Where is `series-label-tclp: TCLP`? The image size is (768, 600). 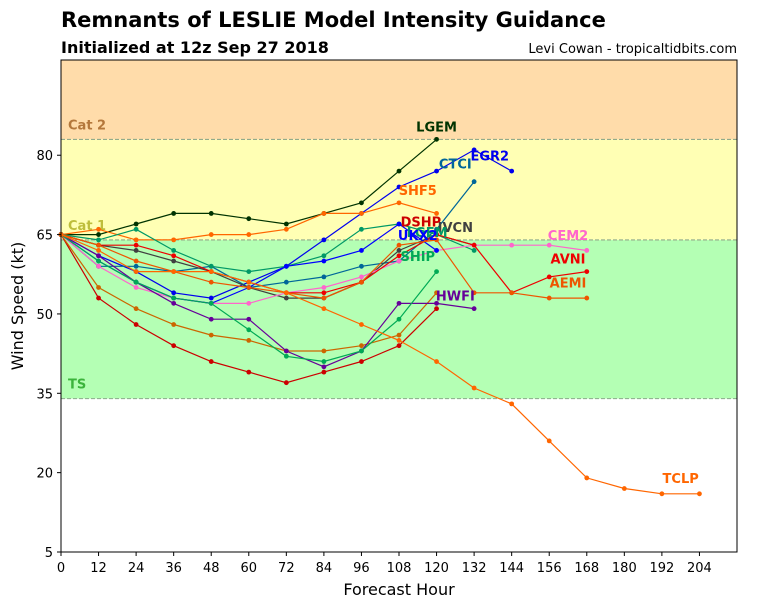
series-label-tclp: TCLP is located at coordinates (681, 479).